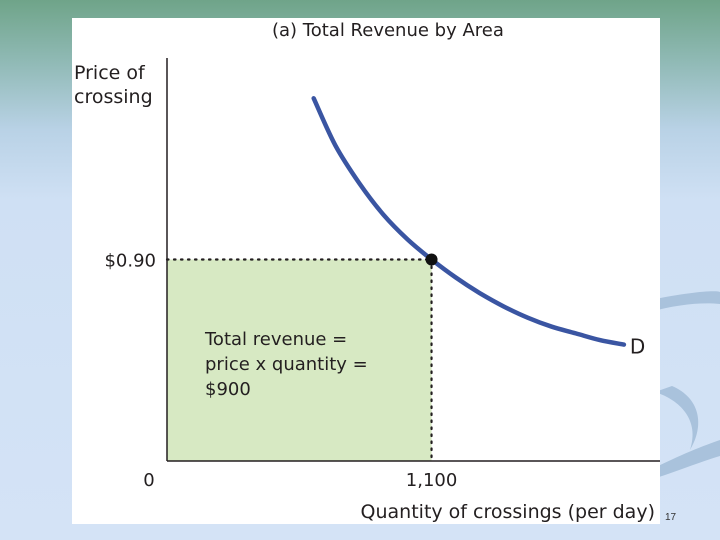  What do you see at coordinates (130, 261) in the screenshot?
I see `y-tick-label: $0.90` at bounding box center [130, 261].